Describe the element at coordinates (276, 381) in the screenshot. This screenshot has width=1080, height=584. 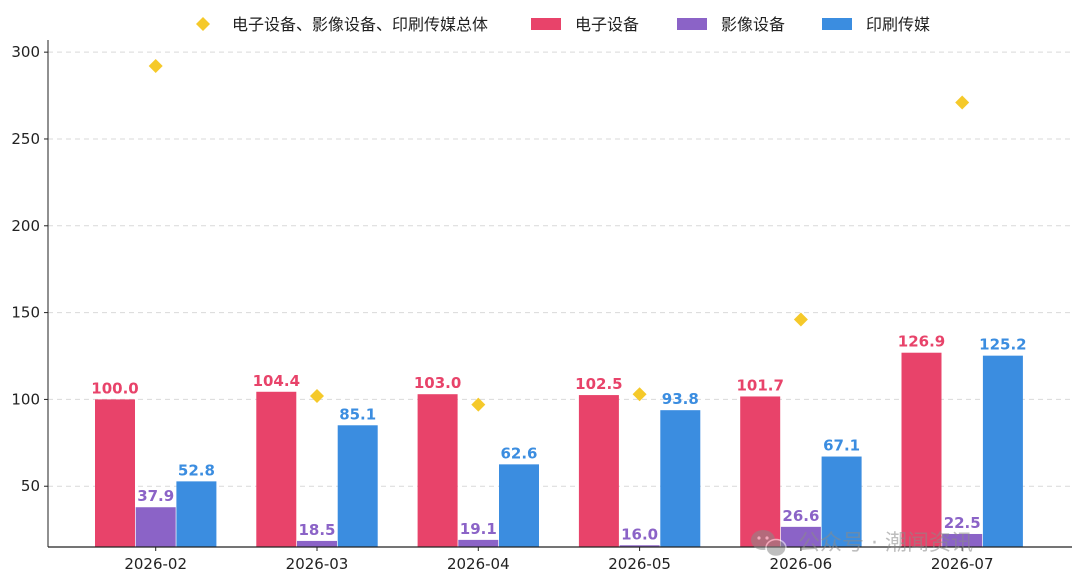
I see `data-label: 104.4` at that location.